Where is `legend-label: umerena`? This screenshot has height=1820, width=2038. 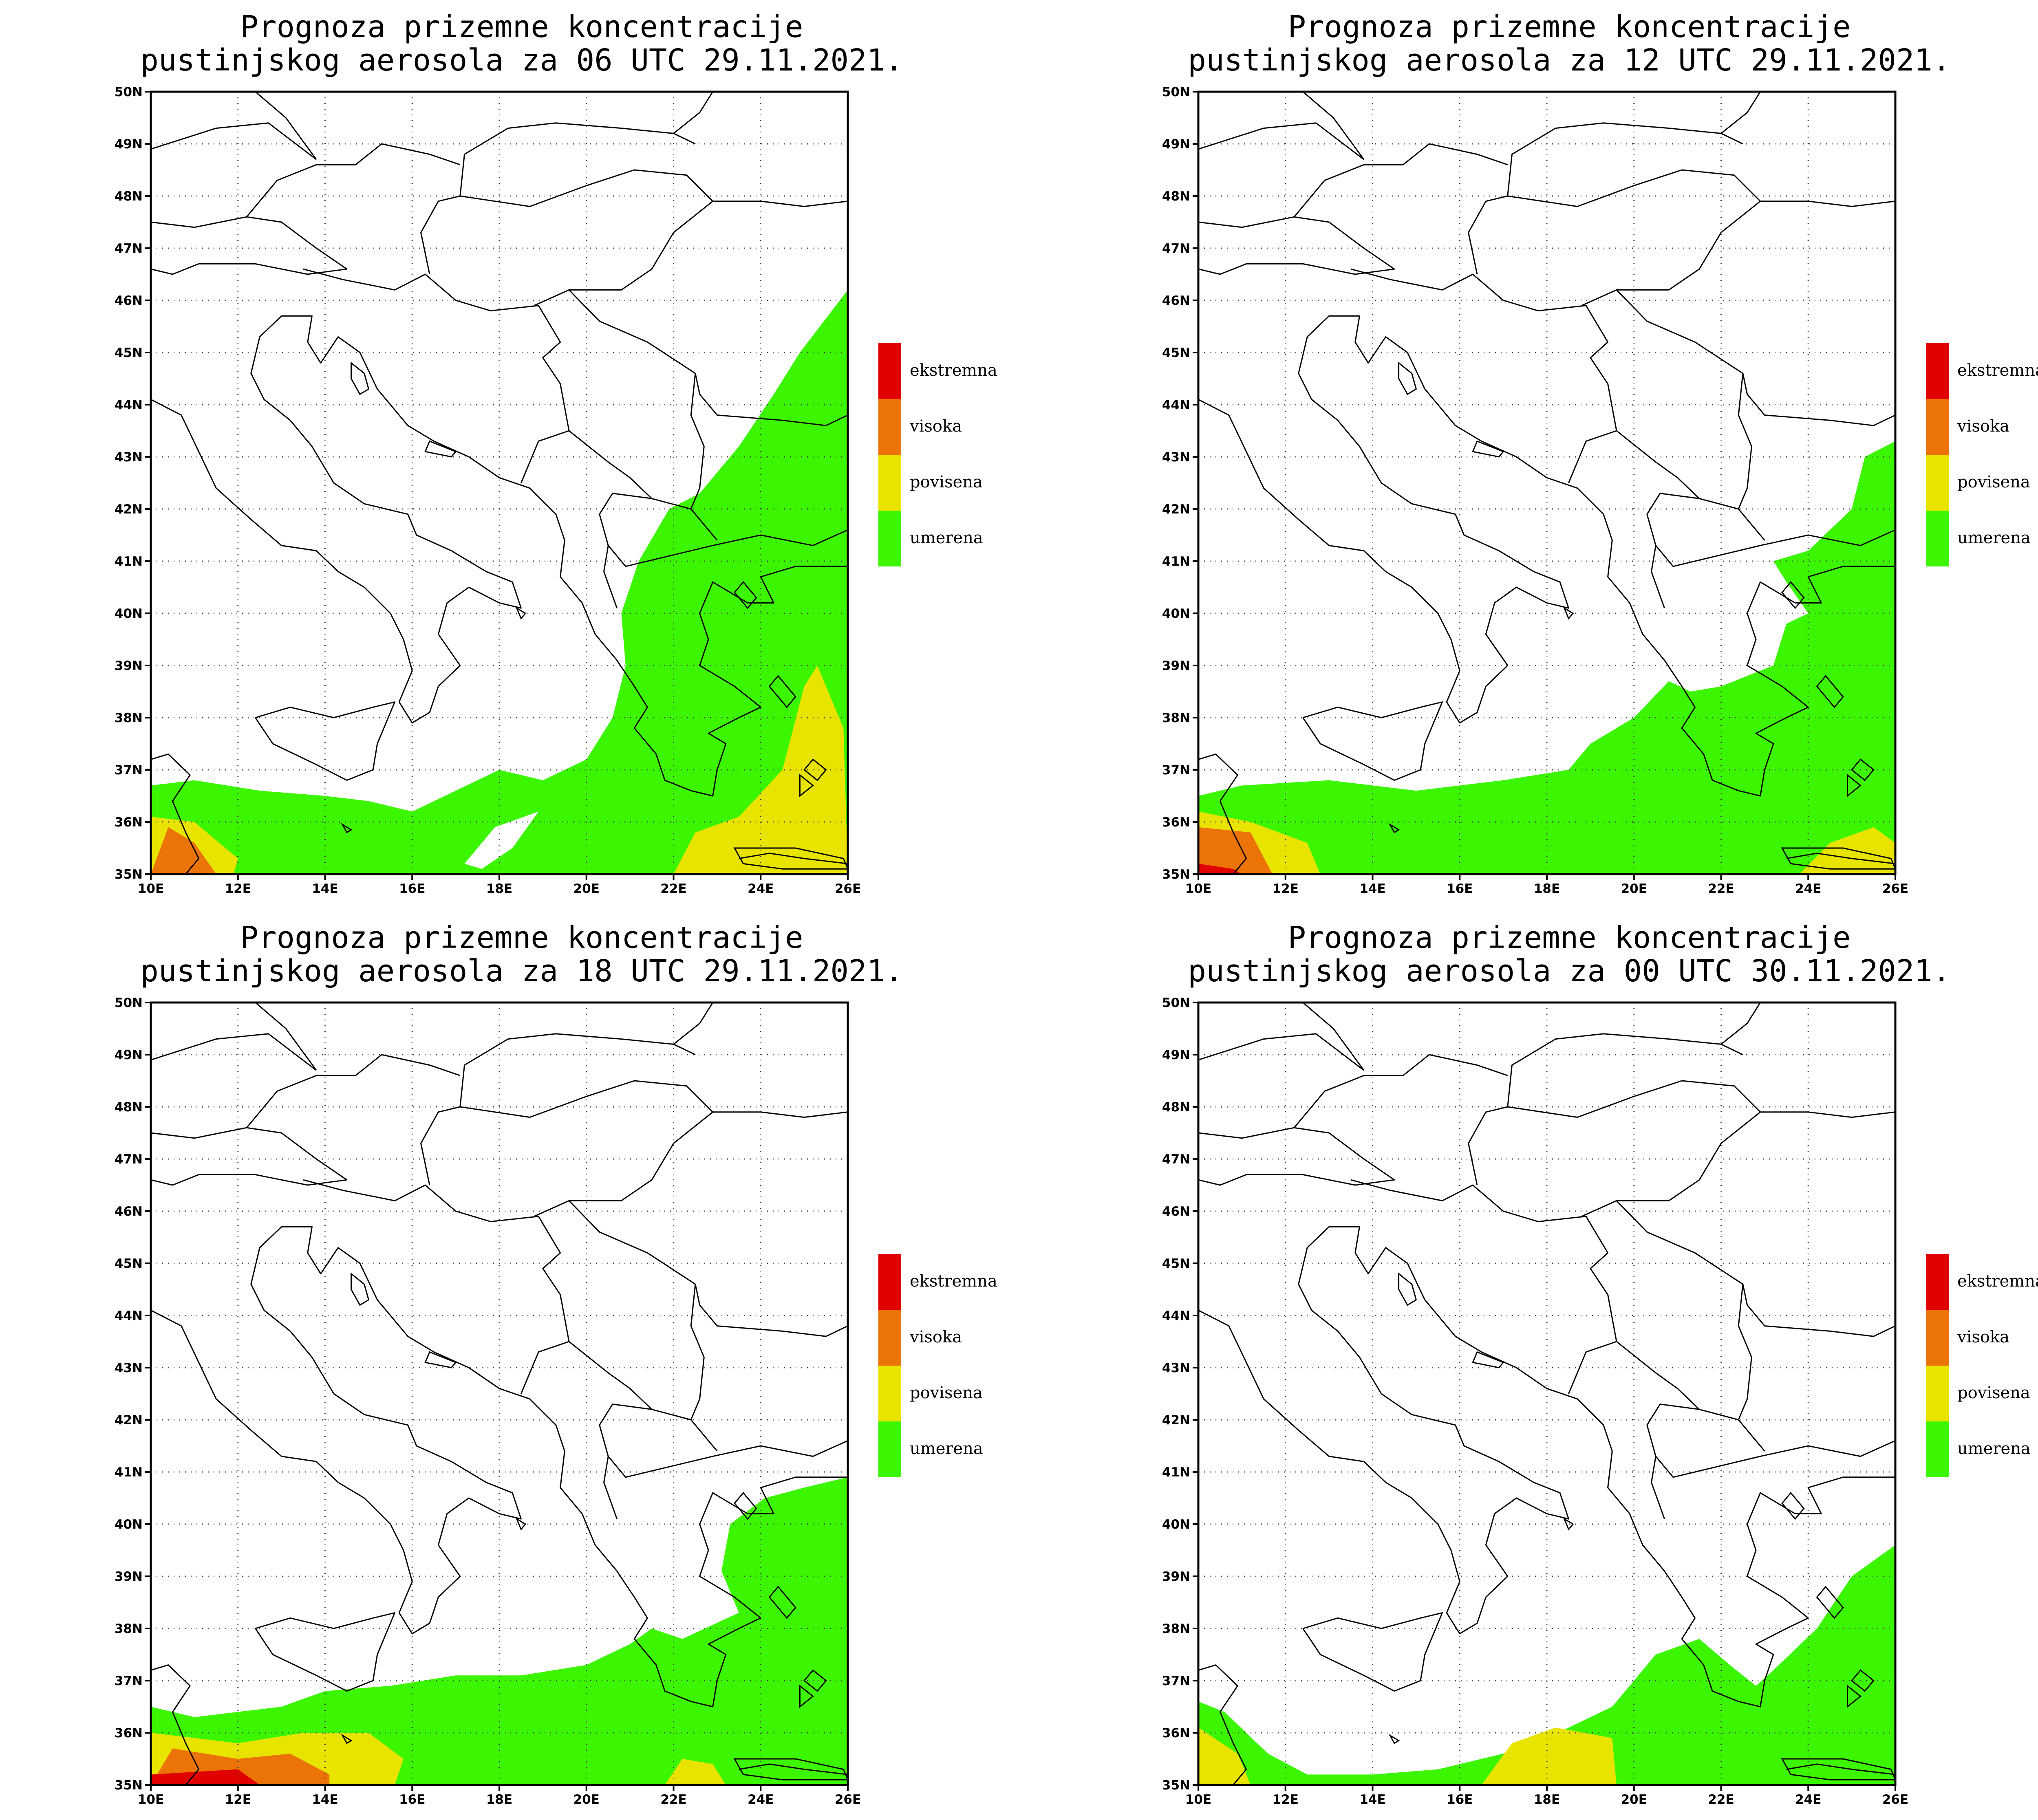 legend-label: umerena is located at coordinates (946, 538).